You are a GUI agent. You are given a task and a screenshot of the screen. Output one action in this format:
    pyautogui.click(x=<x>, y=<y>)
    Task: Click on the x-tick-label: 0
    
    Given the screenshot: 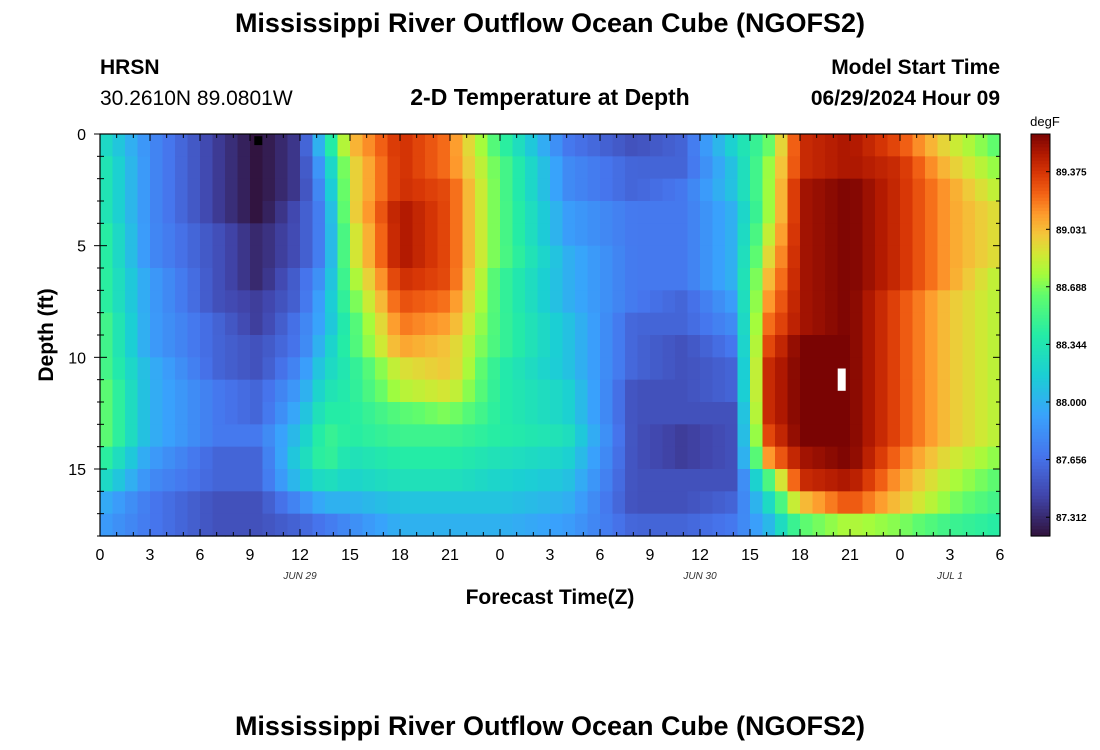 What is the action you would take?
    pyautogui.click(x=500, y=555)
    